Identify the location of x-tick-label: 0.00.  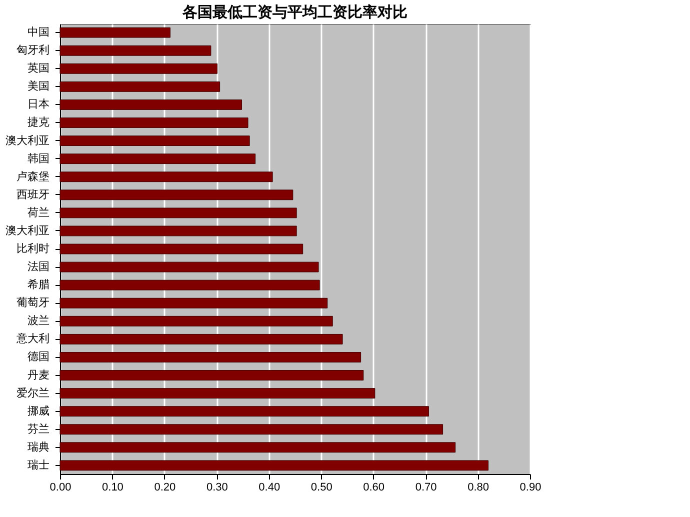
(61, 488).